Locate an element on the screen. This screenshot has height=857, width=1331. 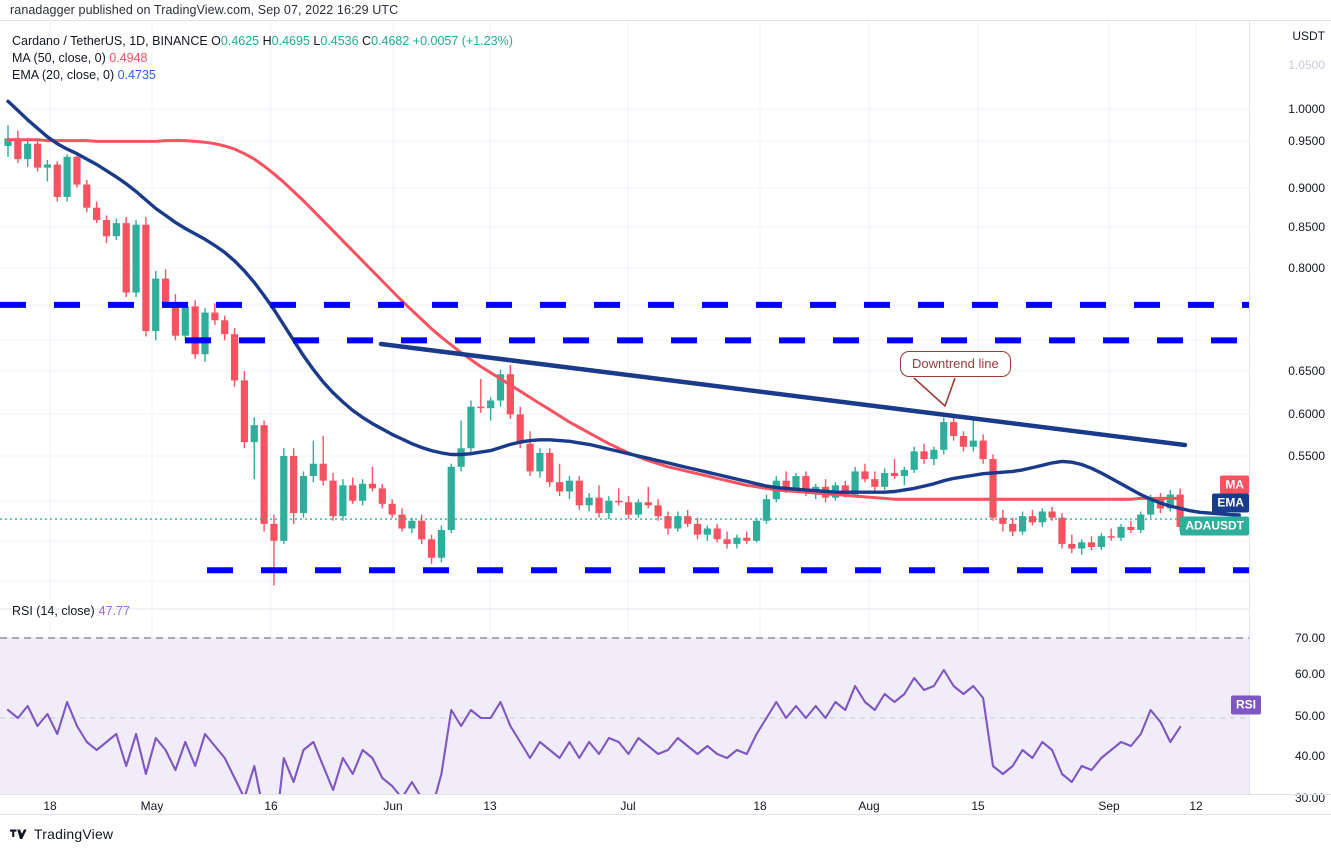
time-label-13: 13 is located at coordinates (490, 806).